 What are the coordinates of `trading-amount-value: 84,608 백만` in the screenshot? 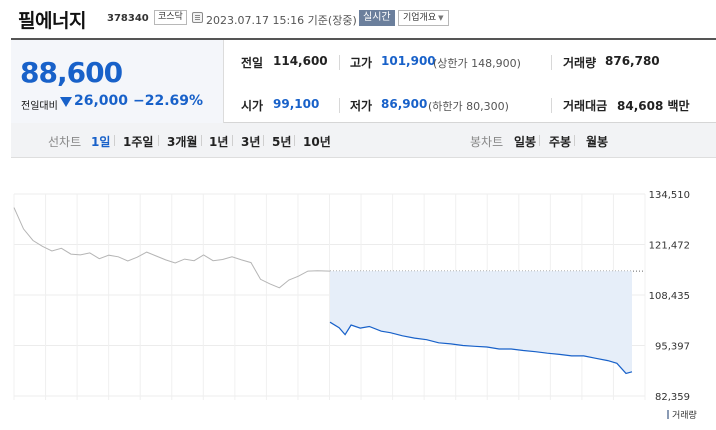 It's located at (653, 106).